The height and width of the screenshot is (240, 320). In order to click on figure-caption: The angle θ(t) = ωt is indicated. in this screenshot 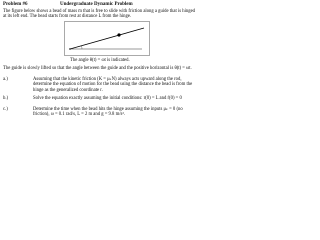, I will do `click(100, 60)`.